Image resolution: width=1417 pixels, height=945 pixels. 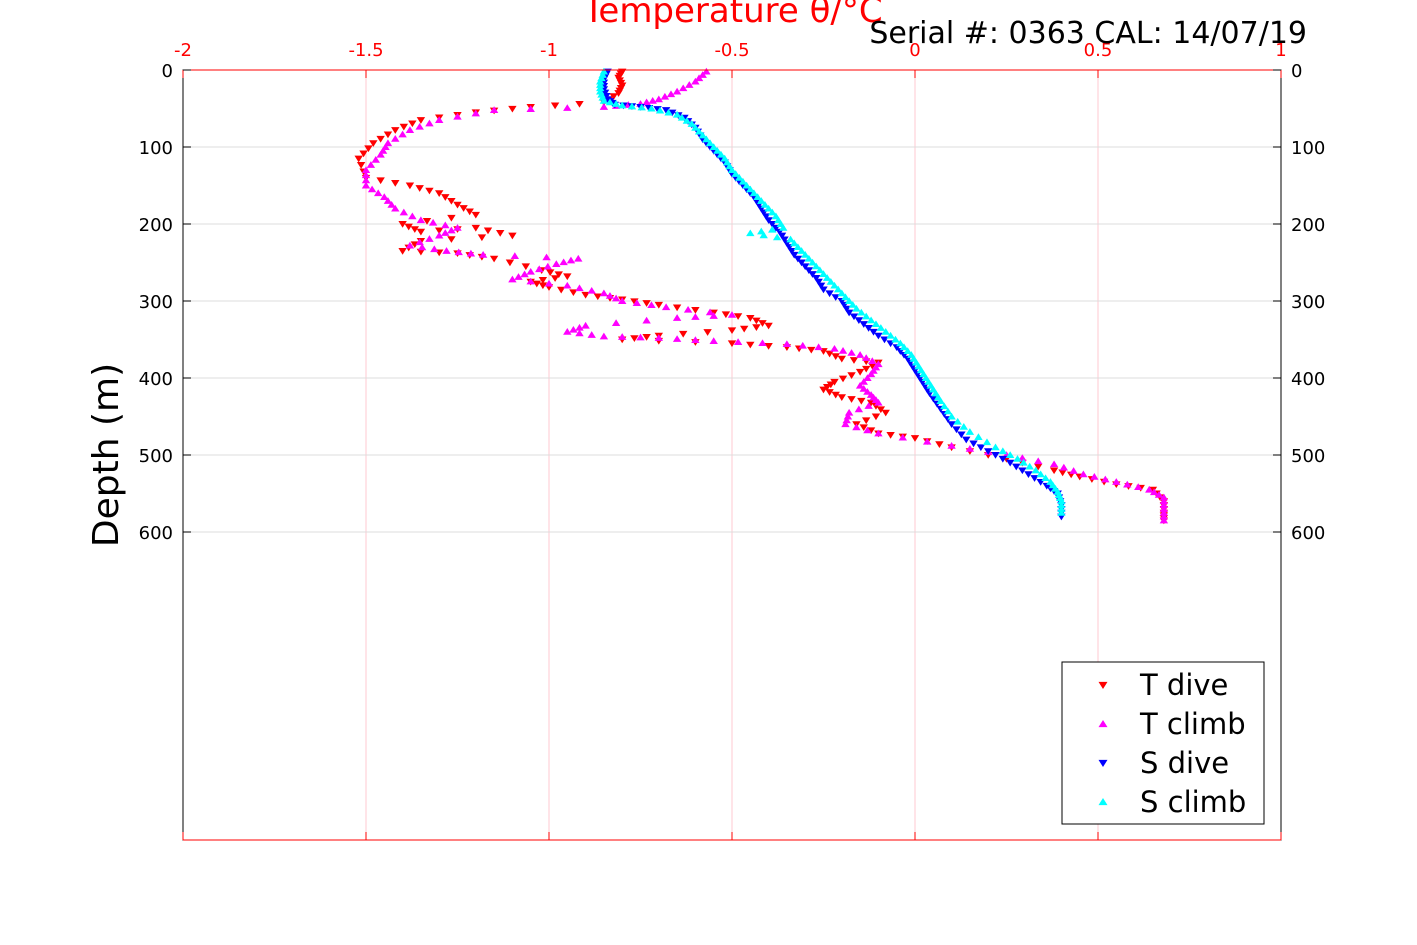 I want to click on y-tick-label-right: 100, so click(x=1308, y=148).